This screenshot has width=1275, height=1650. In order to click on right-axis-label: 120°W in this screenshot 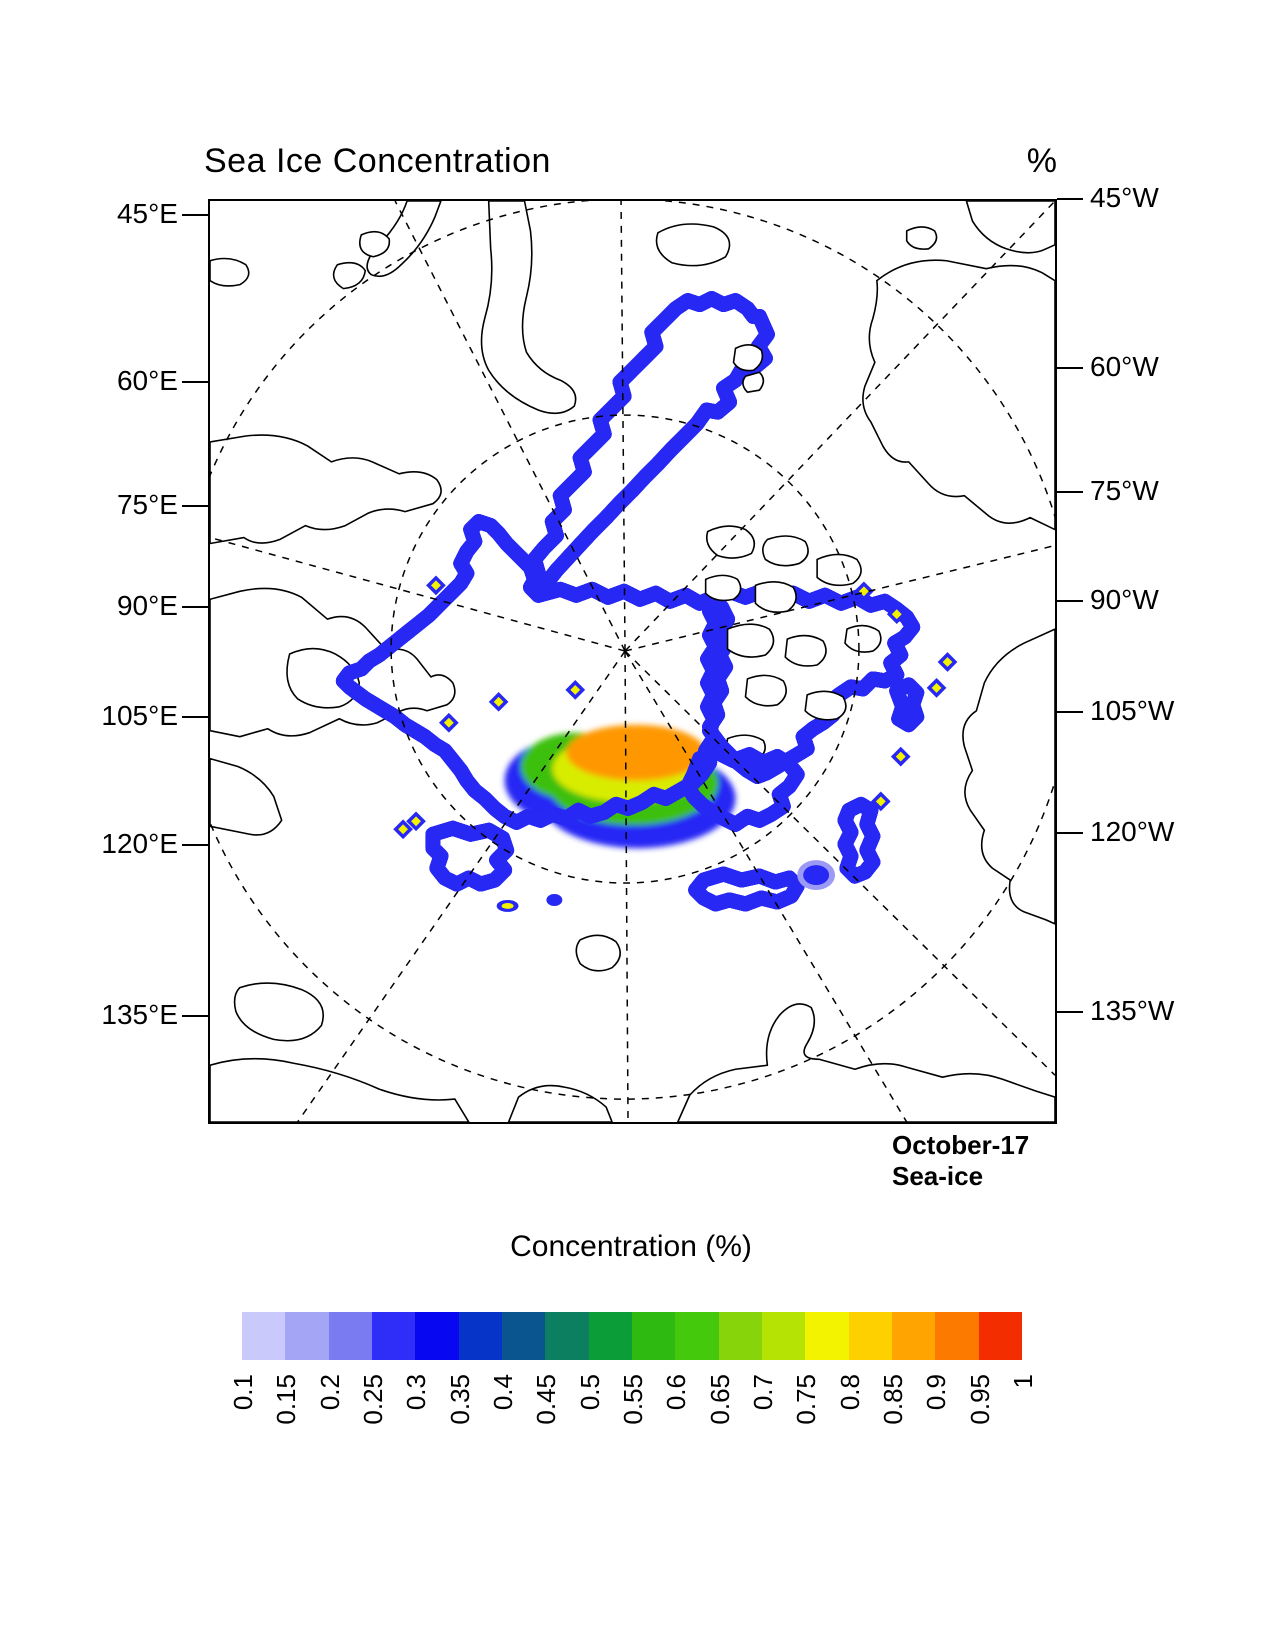, I will do `click(1132, 831)`.